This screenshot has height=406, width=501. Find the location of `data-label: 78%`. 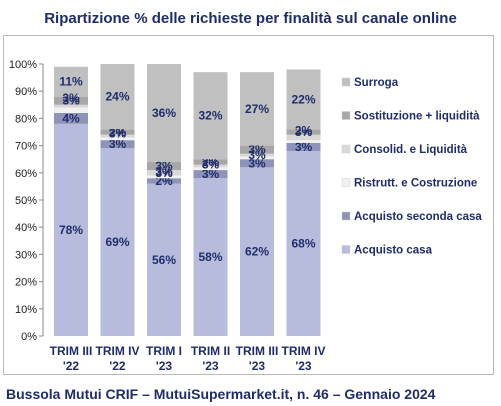

data-label: 78% is located at coordinates (71, 230).